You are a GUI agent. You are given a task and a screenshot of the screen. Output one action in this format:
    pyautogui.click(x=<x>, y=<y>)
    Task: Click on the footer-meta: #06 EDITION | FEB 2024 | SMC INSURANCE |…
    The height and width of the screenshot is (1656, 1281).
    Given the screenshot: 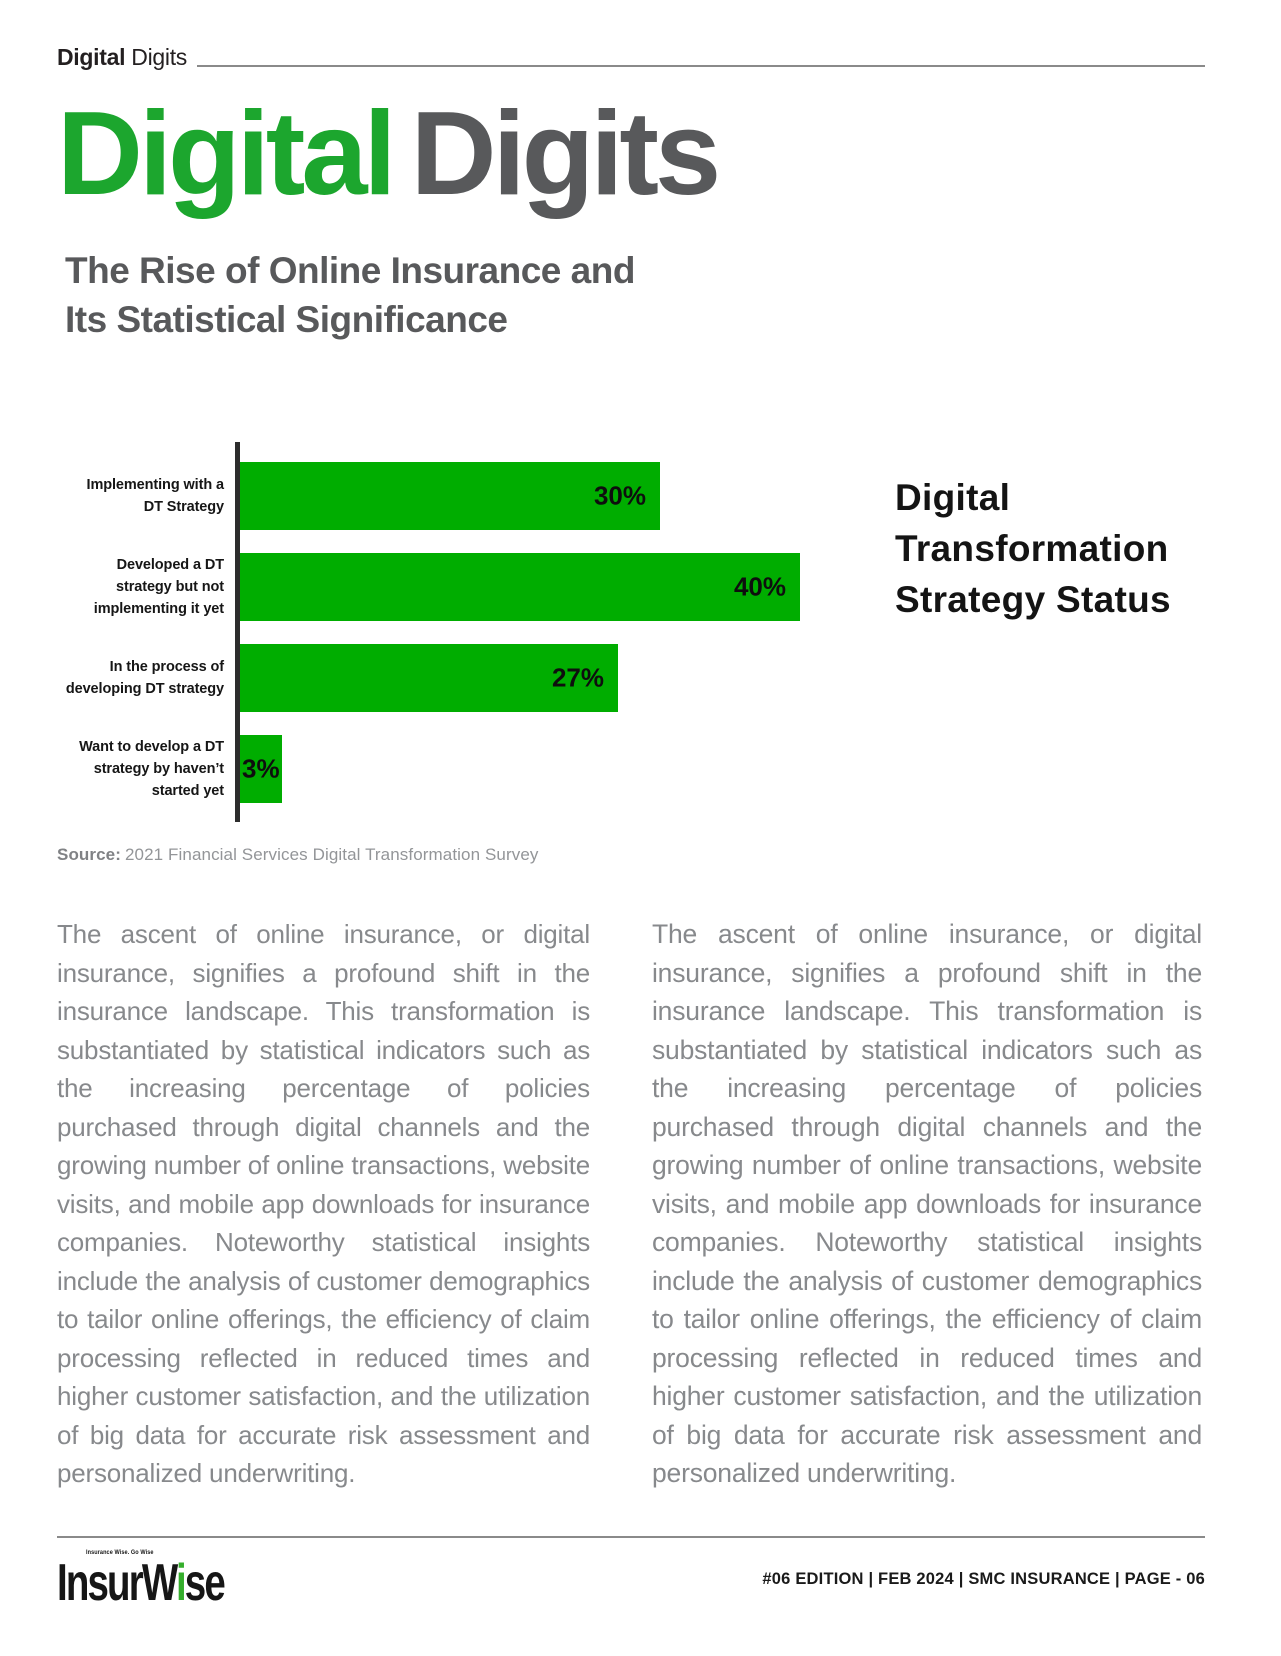 What is the action you would take?
    pyautogui.click(x=983, y=1578)
    